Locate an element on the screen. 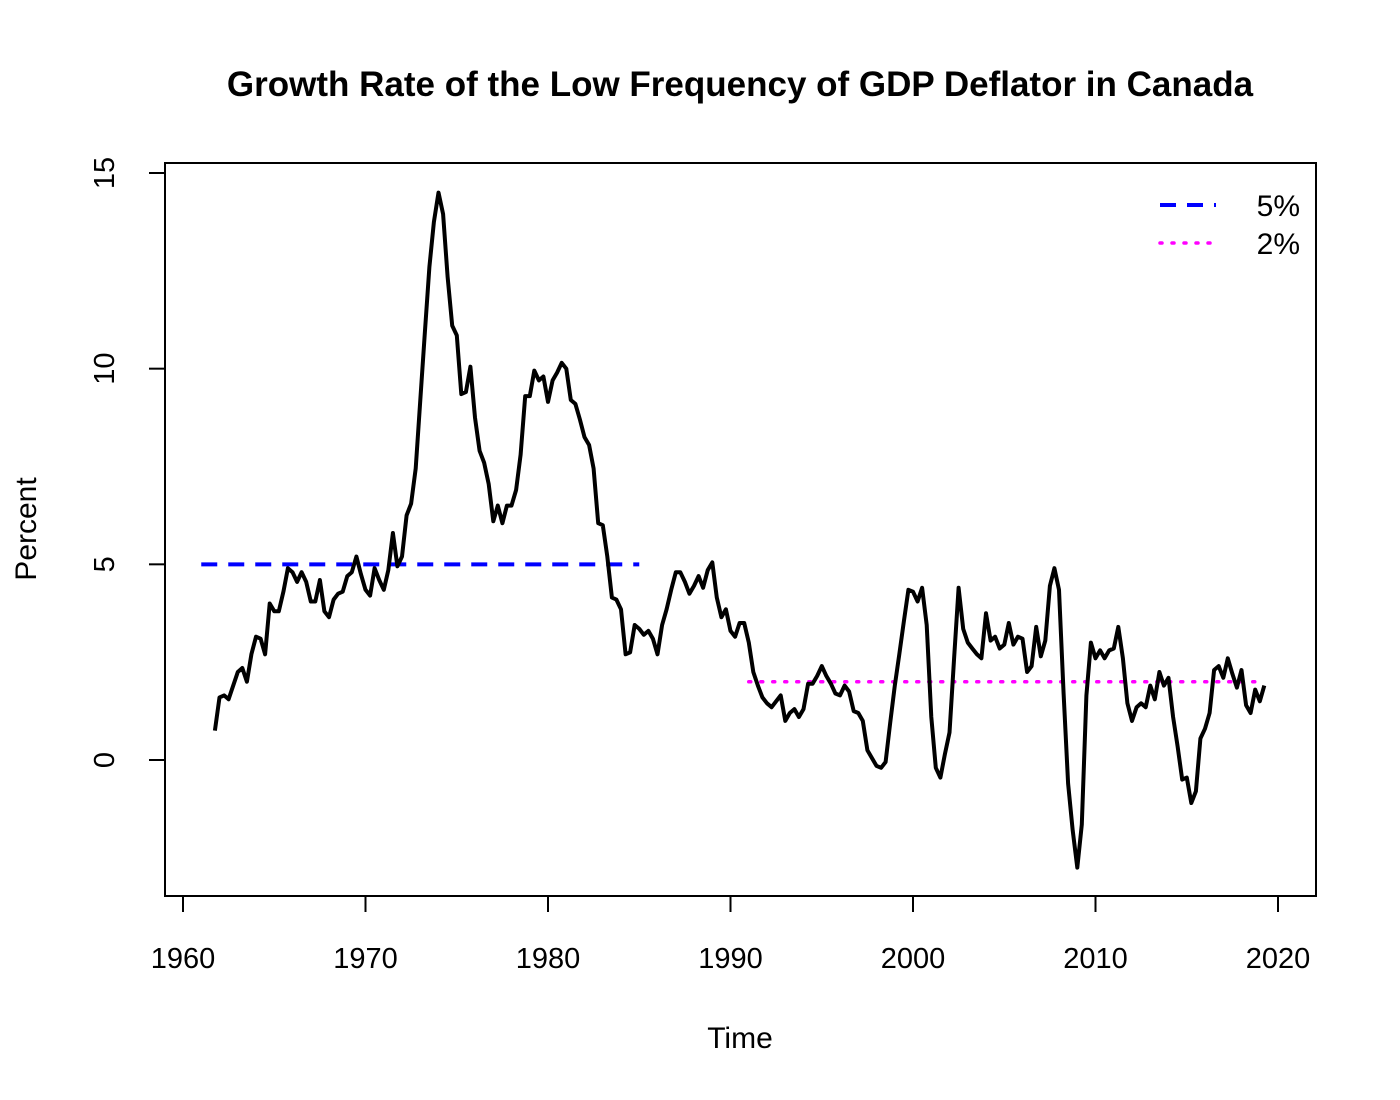 The width and height of the screenshot is (1400, 1100). x-tick-label: 1990 is located at coordinates (730, 959).